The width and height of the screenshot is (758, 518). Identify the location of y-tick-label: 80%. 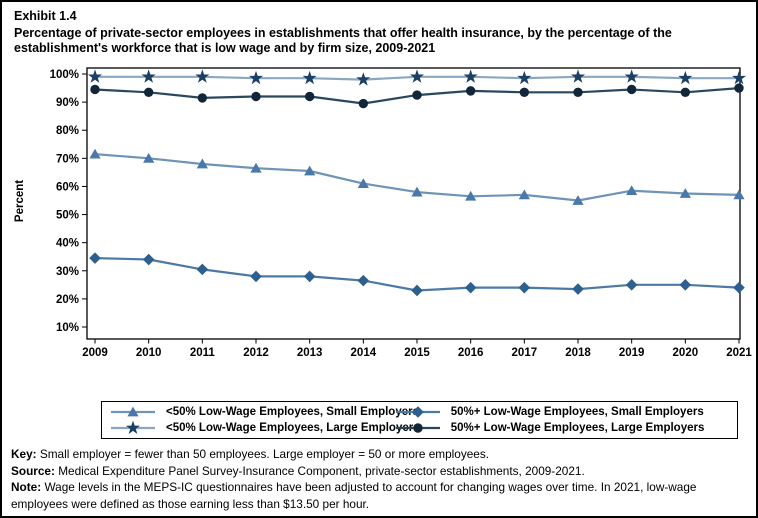
(67, 131).